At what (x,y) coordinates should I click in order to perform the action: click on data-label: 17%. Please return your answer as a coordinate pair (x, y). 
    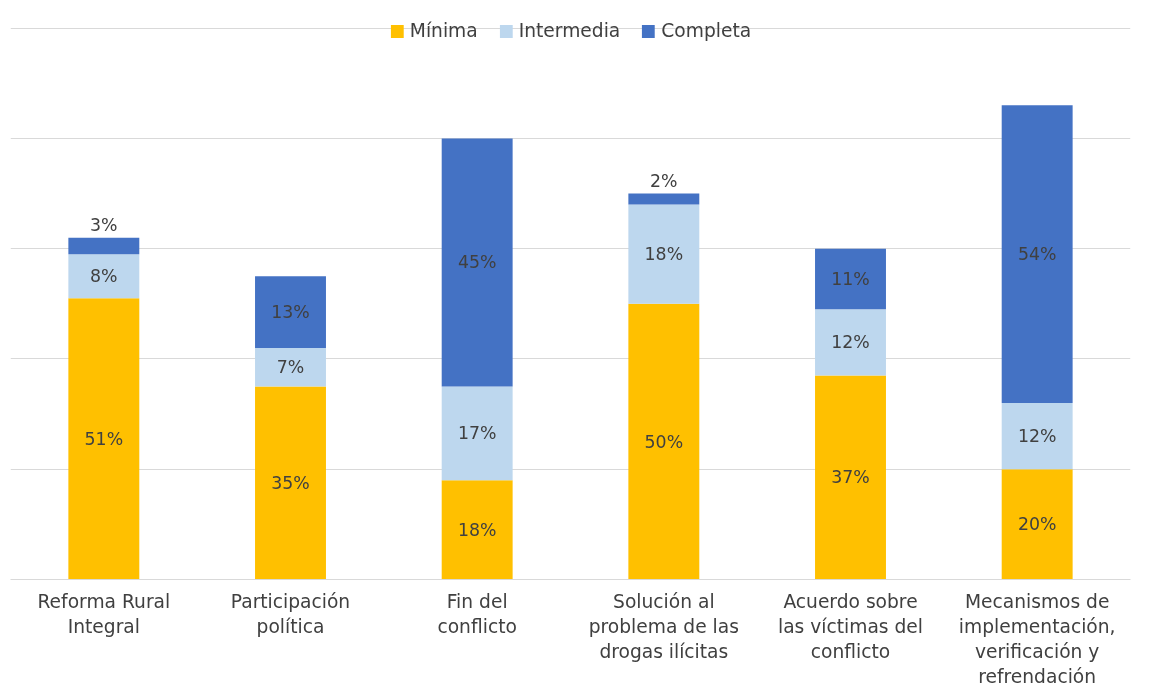
    Looking at the image, I should click on (477, 433).